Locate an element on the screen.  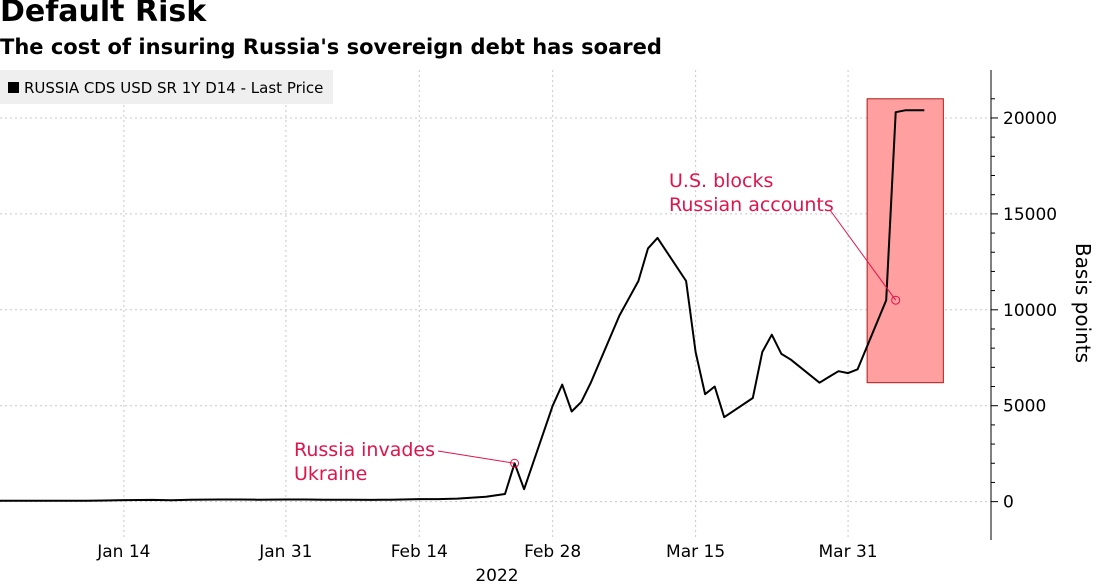
x-tick-label: Mar 15 is located at coordinates (695, 552).